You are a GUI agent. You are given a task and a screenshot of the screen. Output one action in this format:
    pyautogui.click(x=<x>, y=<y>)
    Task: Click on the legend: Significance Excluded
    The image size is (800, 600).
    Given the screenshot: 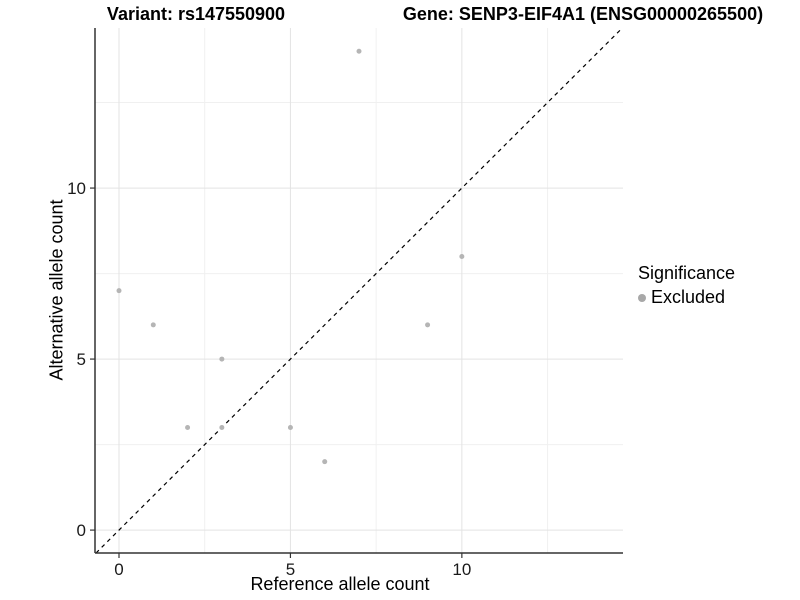 What is the action you would take?
    pyautogui.click(x=686, y=285)
    